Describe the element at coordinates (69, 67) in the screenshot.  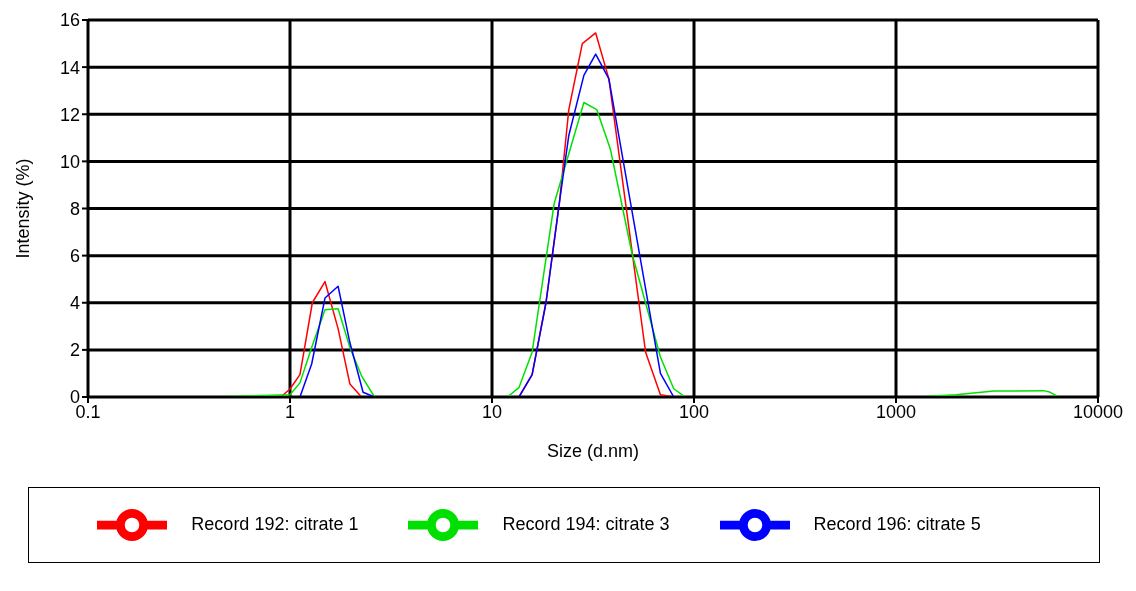
I see `y-tick-label: 14` at that location.